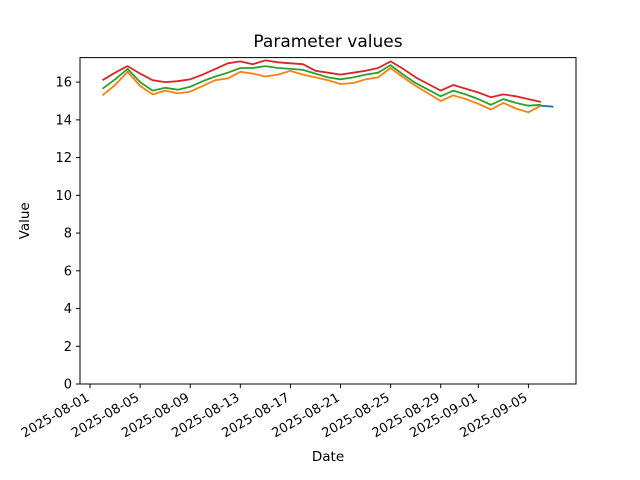 The image size is (640, 480). I want to click on y-tick-label: 14, so click(63, 120).